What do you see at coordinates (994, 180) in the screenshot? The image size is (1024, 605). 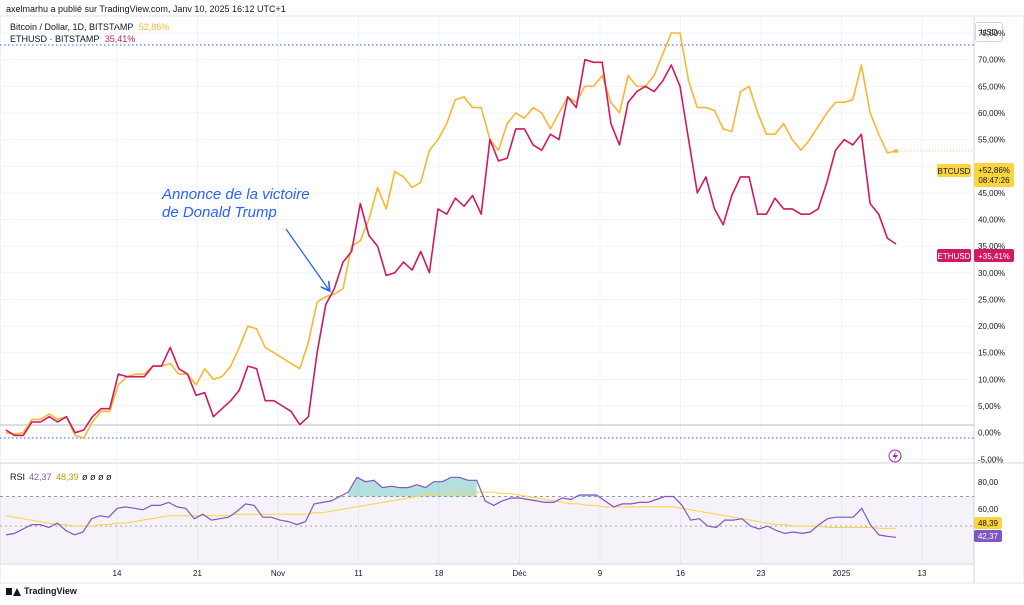 I see `btc-countdown: 08:47:26` at bounding box center [994, 180].